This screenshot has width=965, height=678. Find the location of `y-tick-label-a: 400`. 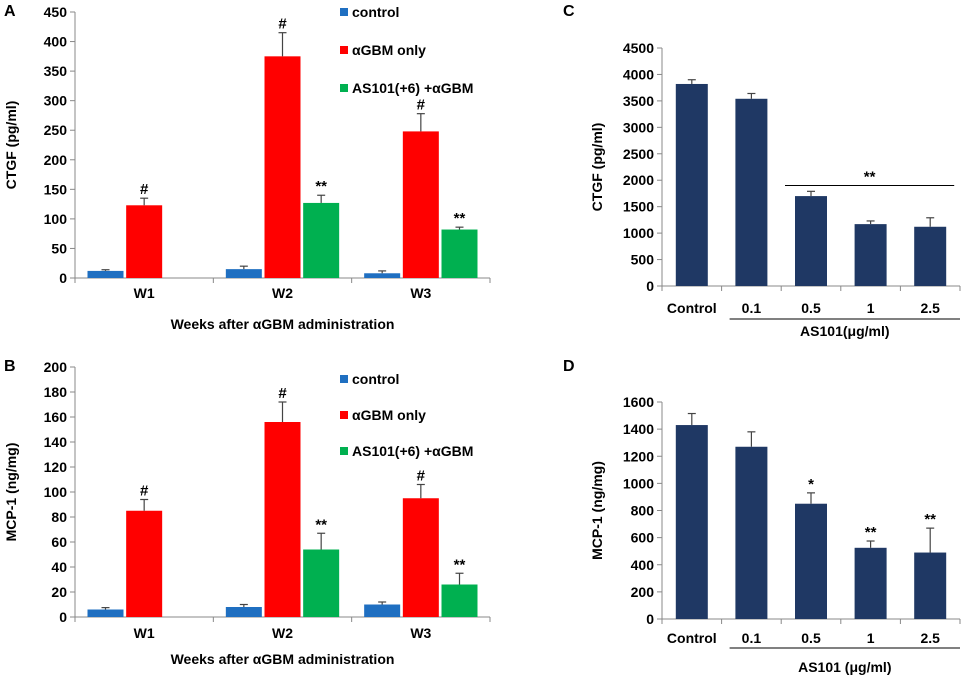

y-tick-label-a: 400 is located at coordinates (56, 42).